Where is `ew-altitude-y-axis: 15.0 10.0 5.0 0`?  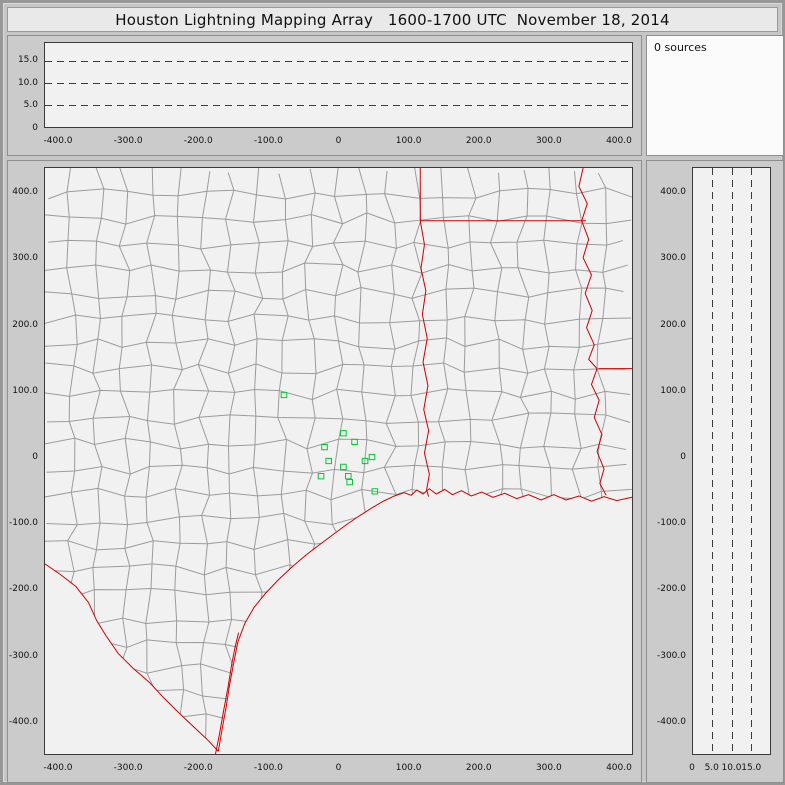
ew-altitude-y-axis: 15.0 10.0 5.0 0 is located at coordinates (24, 87).